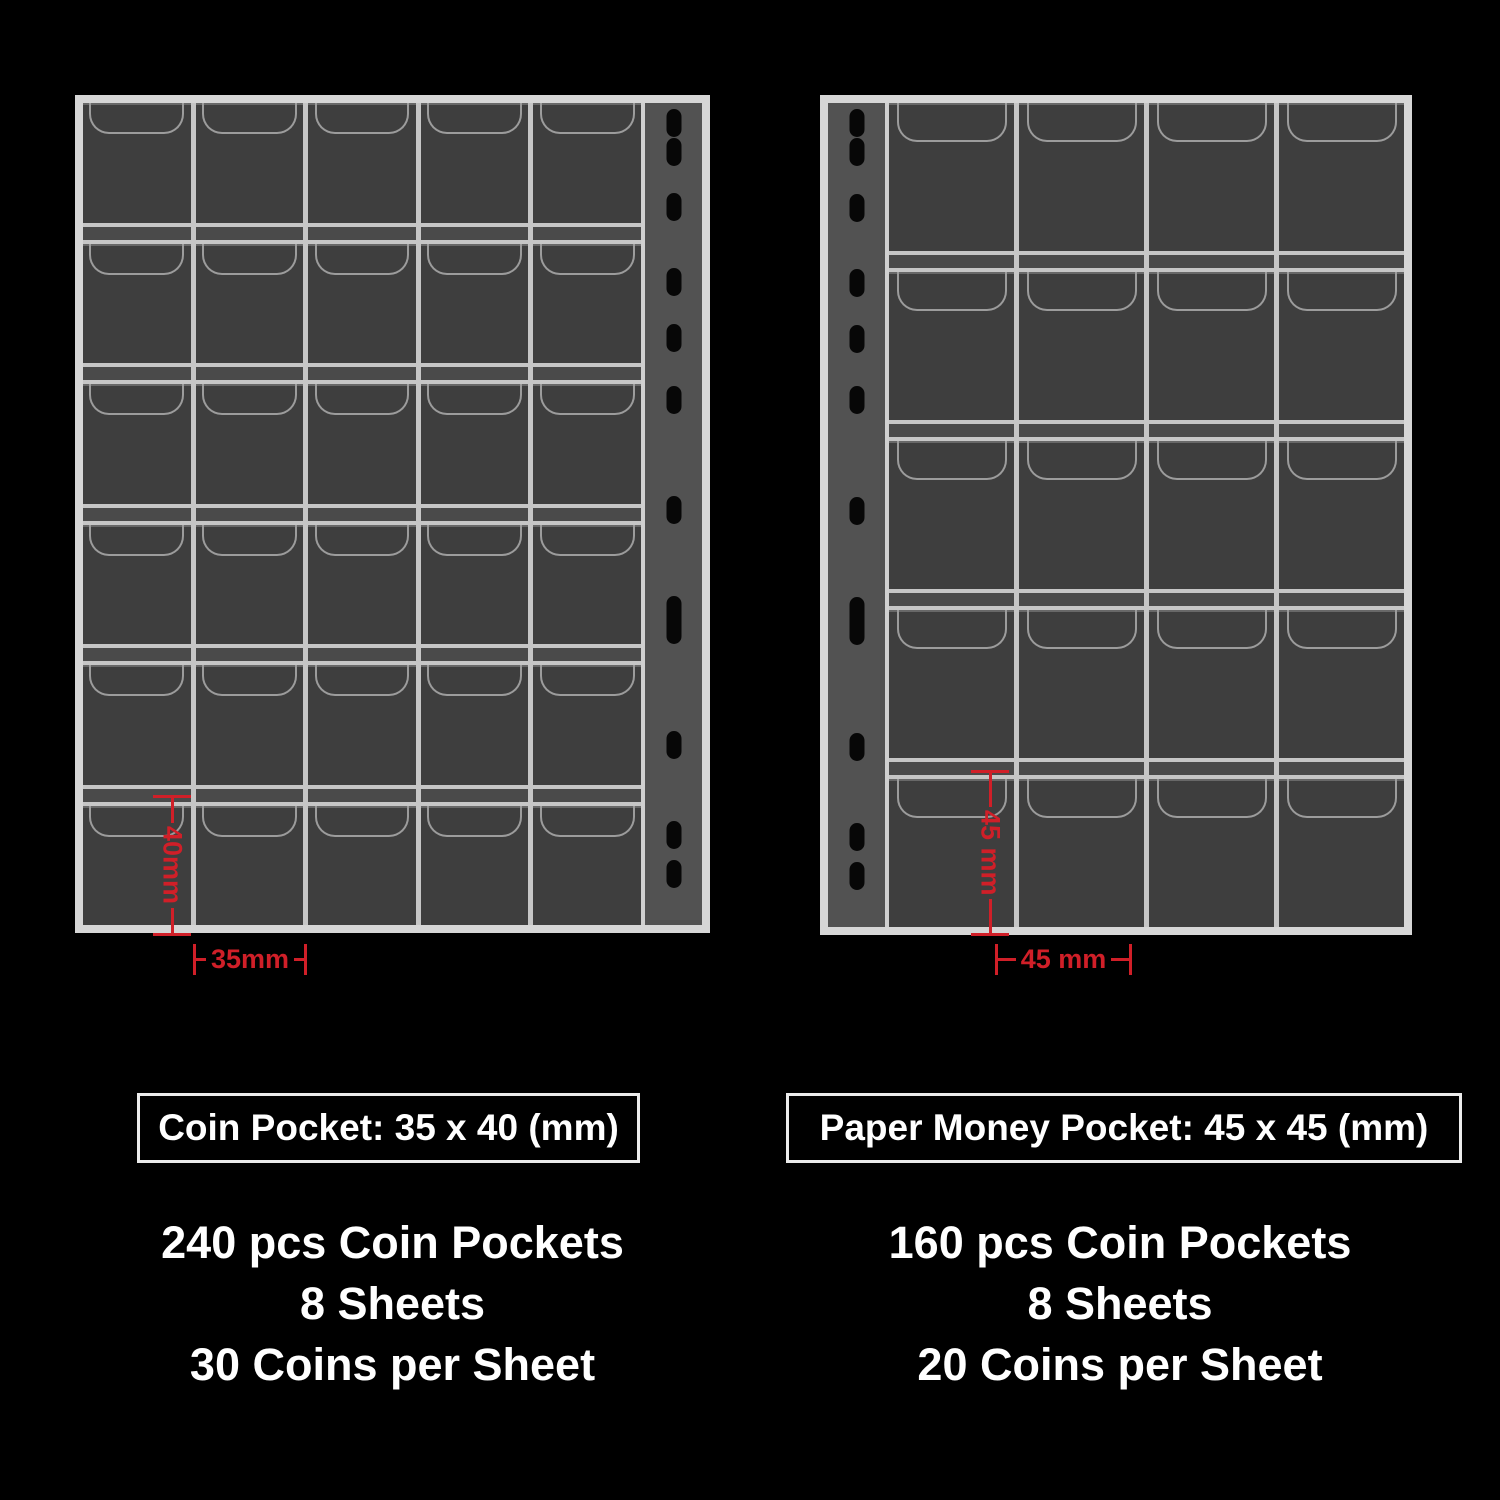 The height and width of the screenshot is (1500, 1500). Describe the element at coordinates (250, 959) in the screenshot. I see `width-dimension-label: 35mm` at that location.